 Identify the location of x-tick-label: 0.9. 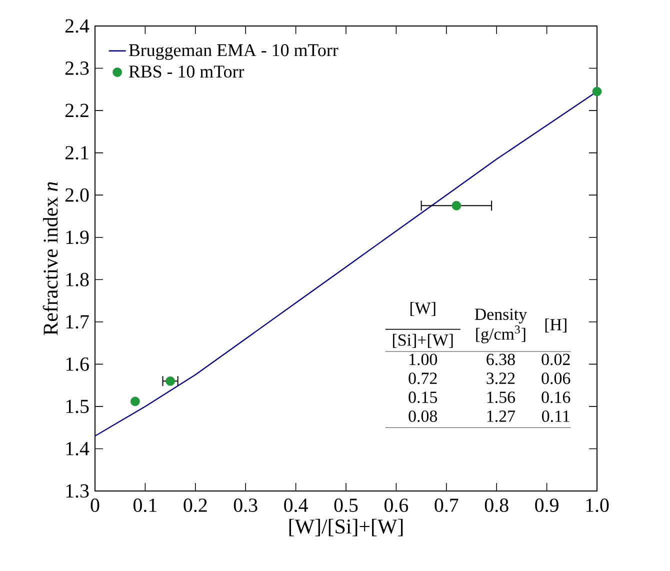
(546, 505).